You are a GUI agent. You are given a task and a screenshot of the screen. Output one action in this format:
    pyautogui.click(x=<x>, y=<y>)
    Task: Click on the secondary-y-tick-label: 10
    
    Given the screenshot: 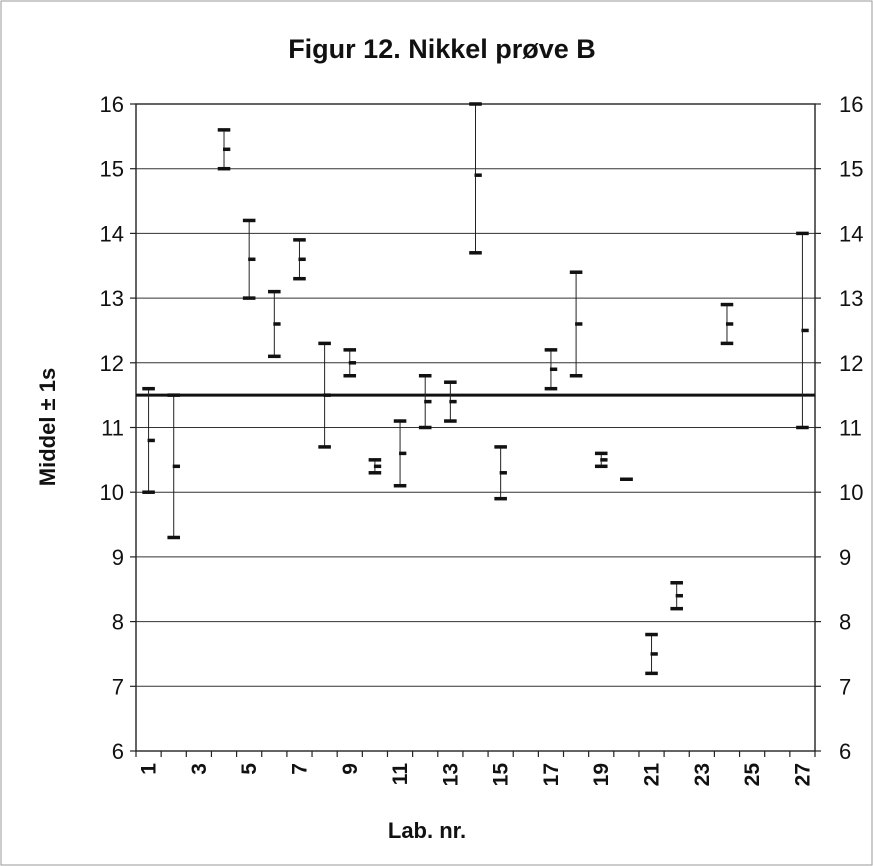 What is the action you would take?
    pyautogui.click(x=851, y=492)
    